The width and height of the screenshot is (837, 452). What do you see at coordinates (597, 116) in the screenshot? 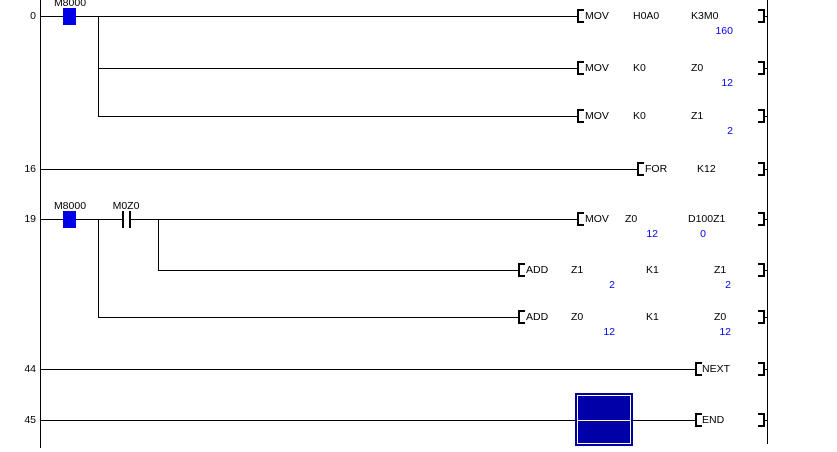
I see `mov3-opcode: MOV` at bounding box center [597, 116].